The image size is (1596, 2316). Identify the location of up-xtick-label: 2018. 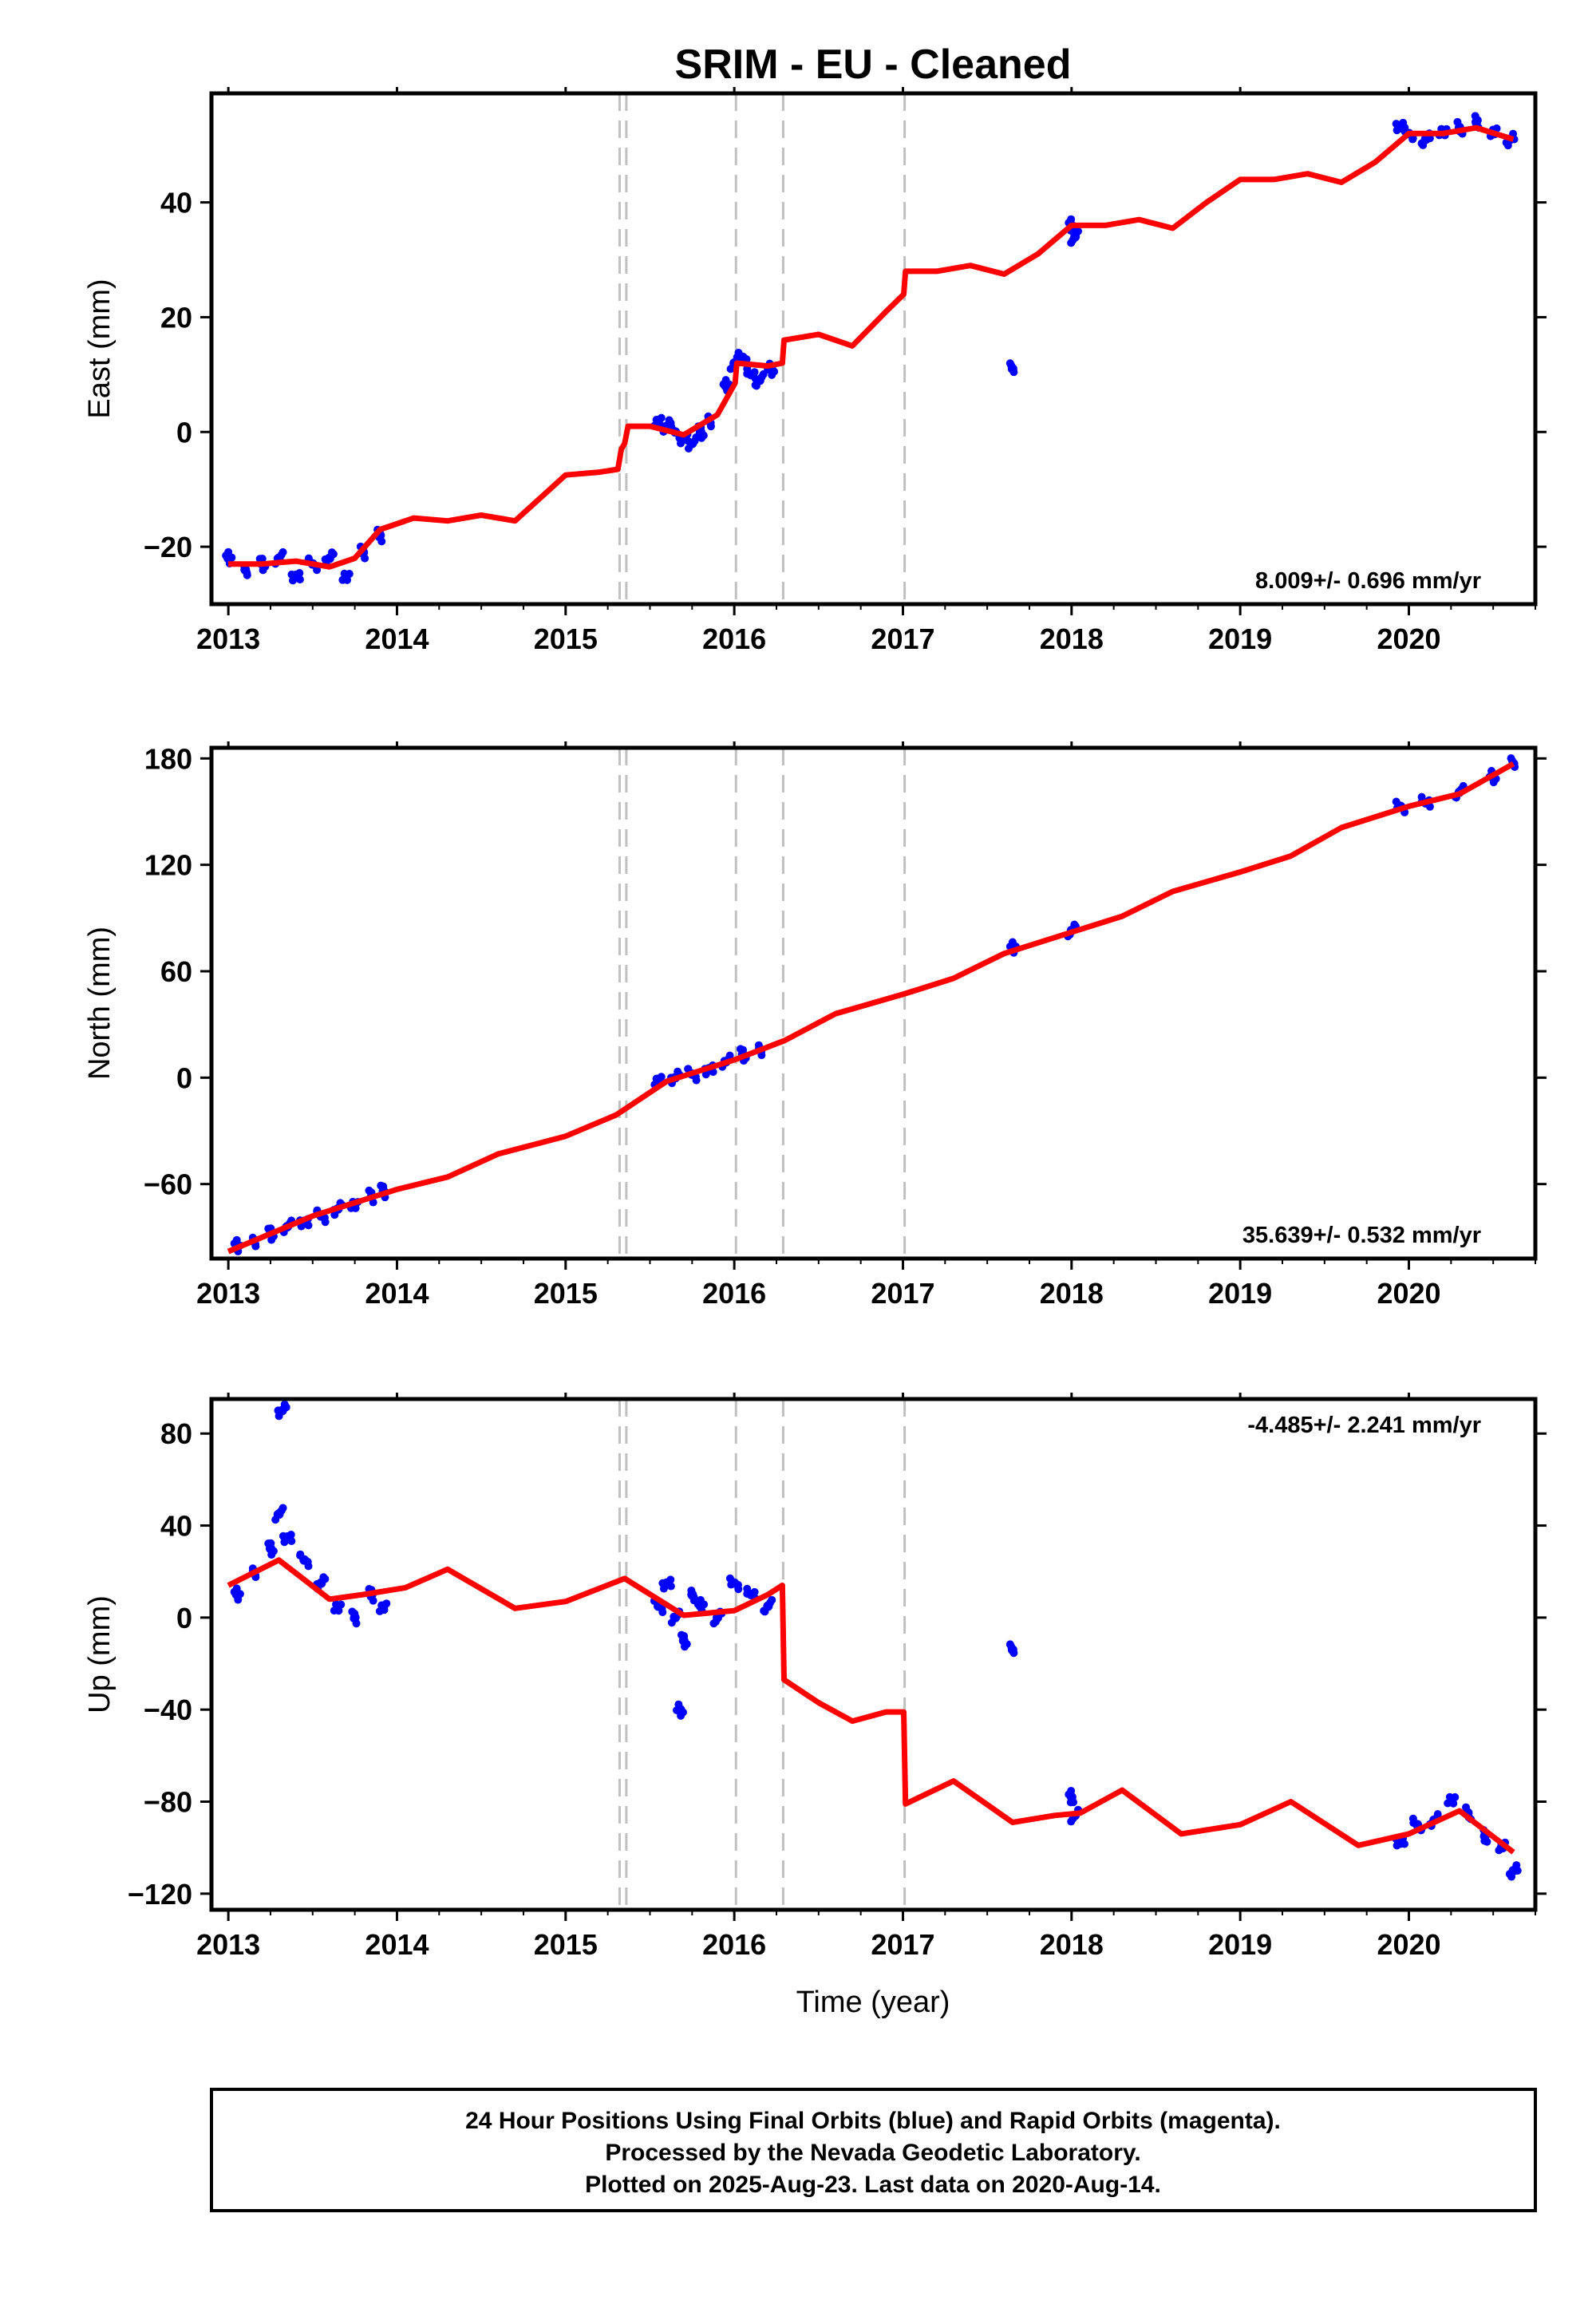
(1072, 1944).